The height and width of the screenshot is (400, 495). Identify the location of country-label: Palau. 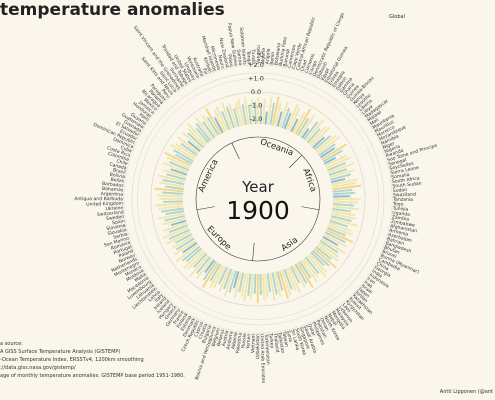
(230, 60).